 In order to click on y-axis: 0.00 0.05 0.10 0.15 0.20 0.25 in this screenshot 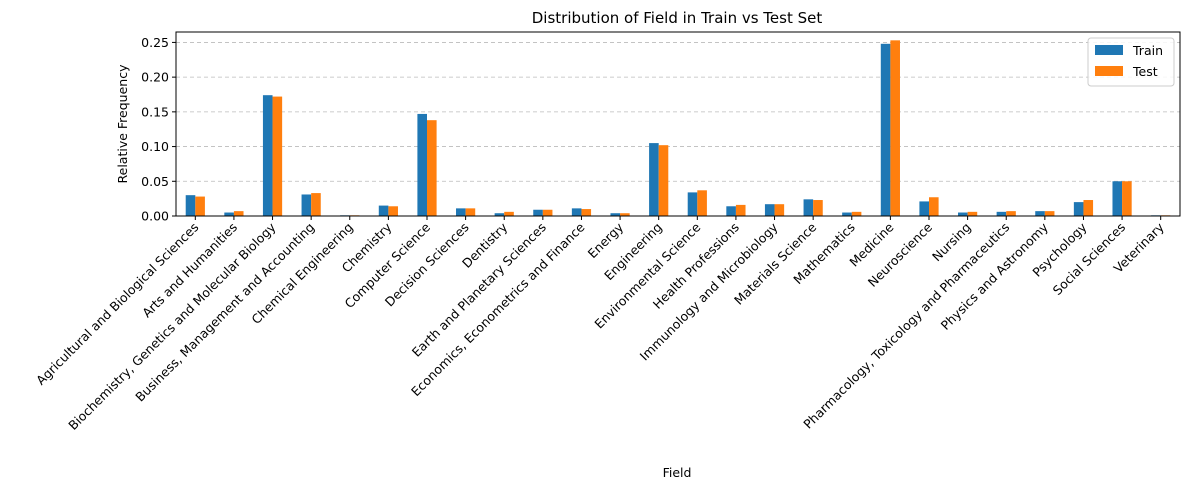, I will do `click(158, 129)`.